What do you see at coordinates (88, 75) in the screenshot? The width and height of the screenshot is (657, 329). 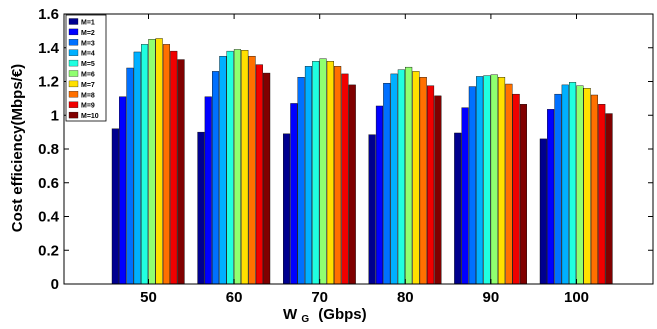 I see `legend-entry: M=6` at bounding box center [88, 75].